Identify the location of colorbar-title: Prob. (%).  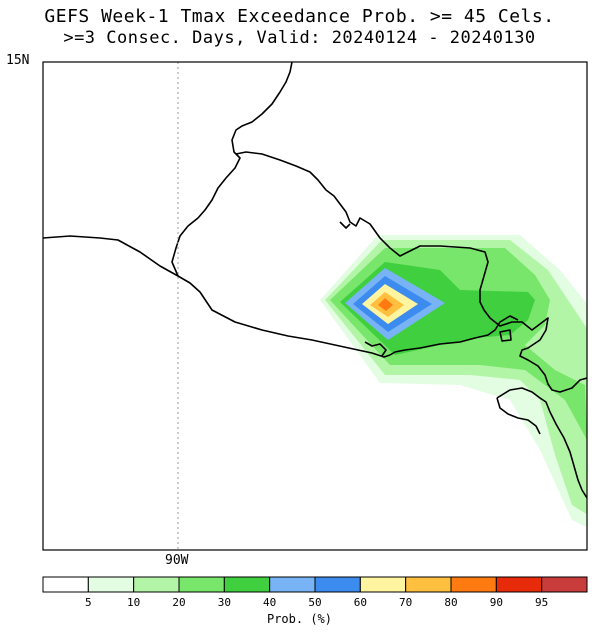
(299, 619).